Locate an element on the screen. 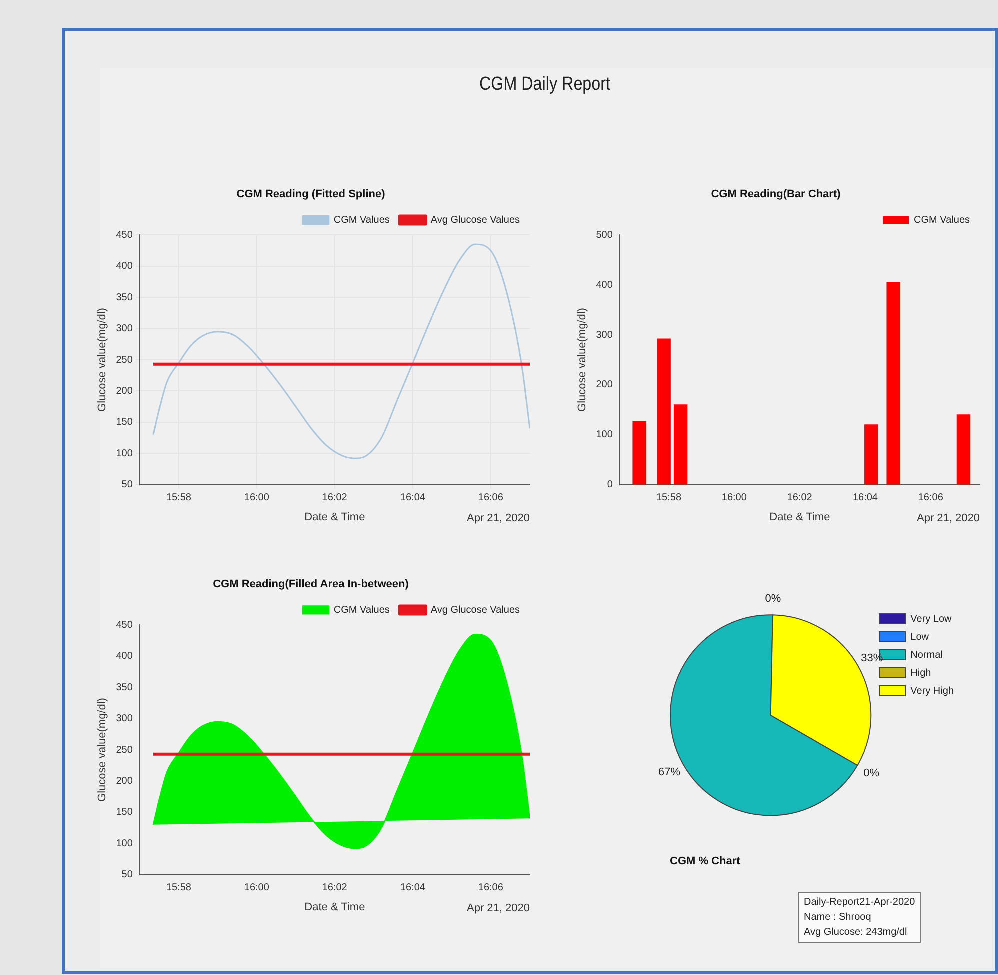 The height and width of the screenshot is (975, 998). legend-label: Very Low is located at coordinates (931, 619).